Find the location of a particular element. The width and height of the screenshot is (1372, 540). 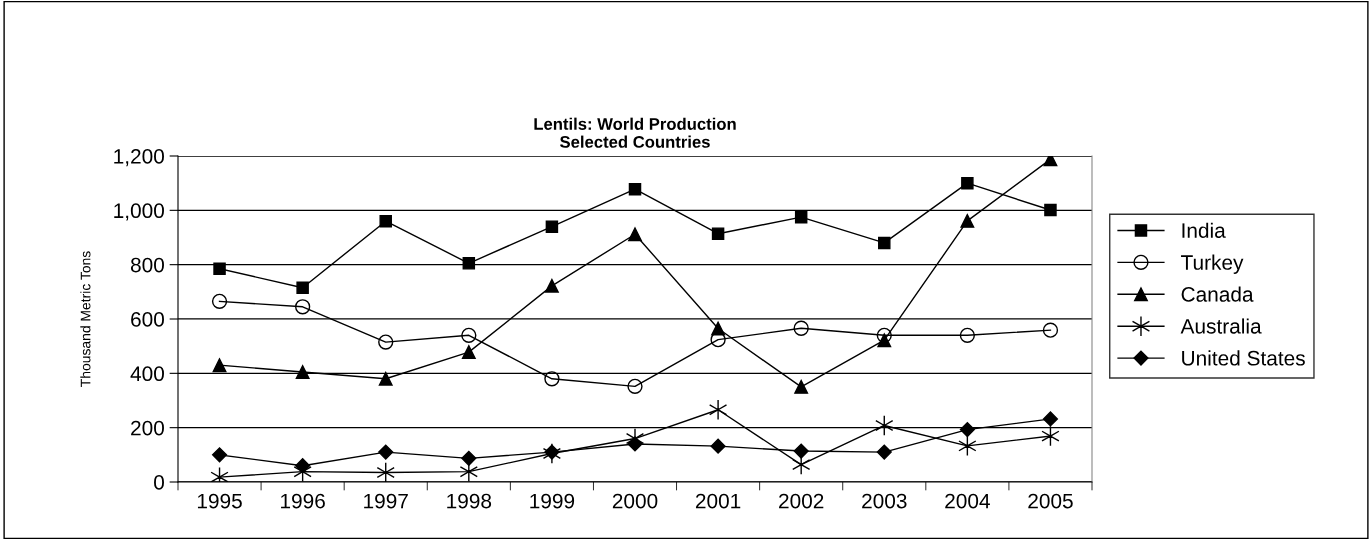

y-tick-label: 1,200 is located at coordinates (139, 158).